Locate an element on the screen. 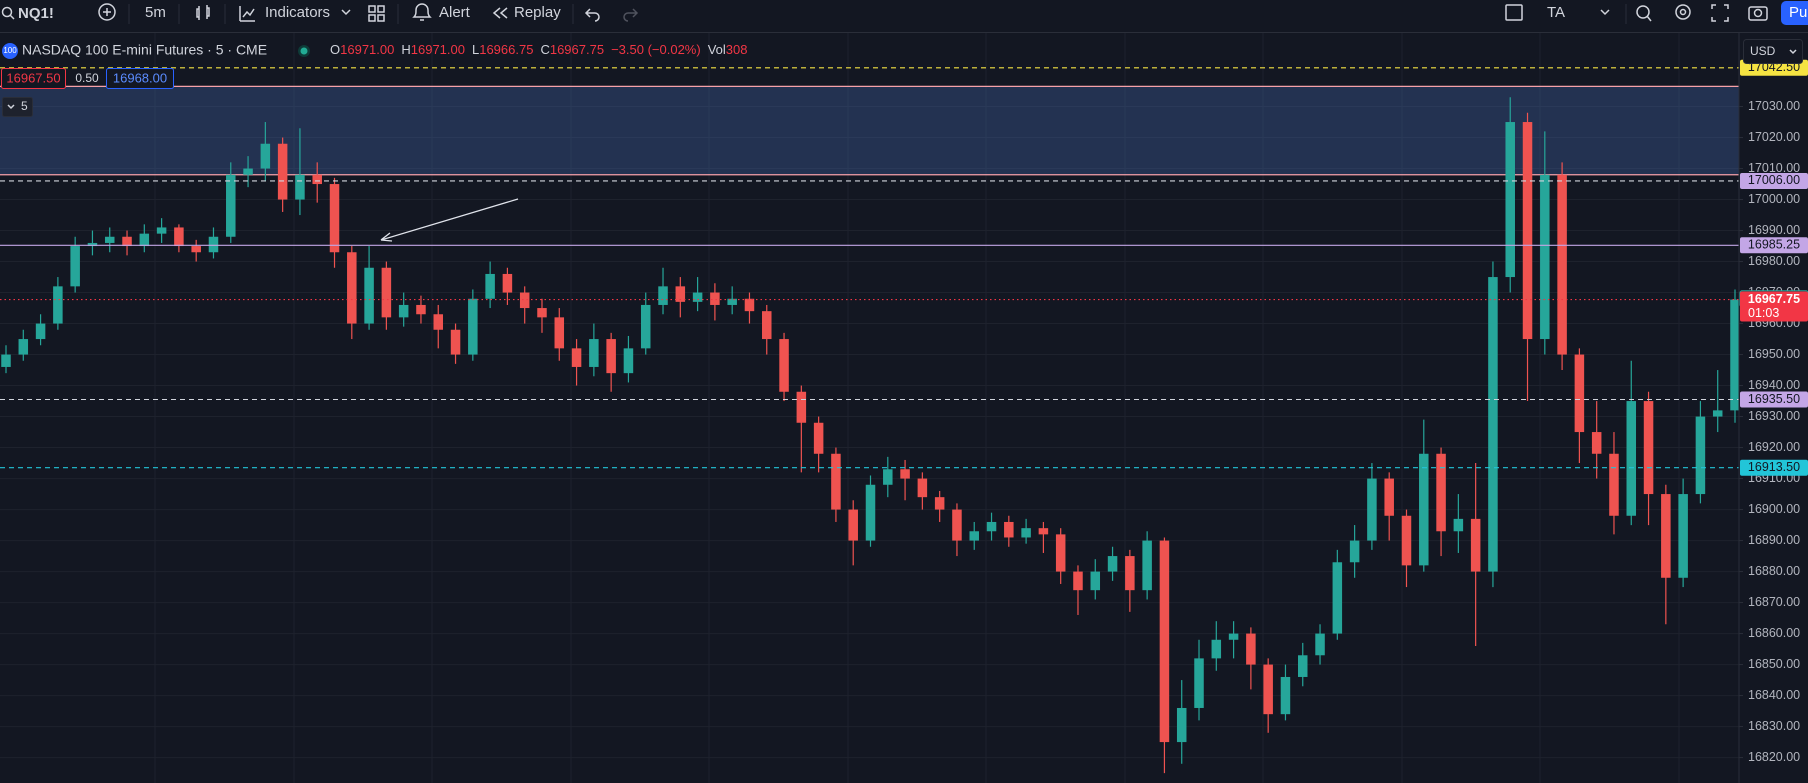  quick-search is located at coordinates (1643, 12).